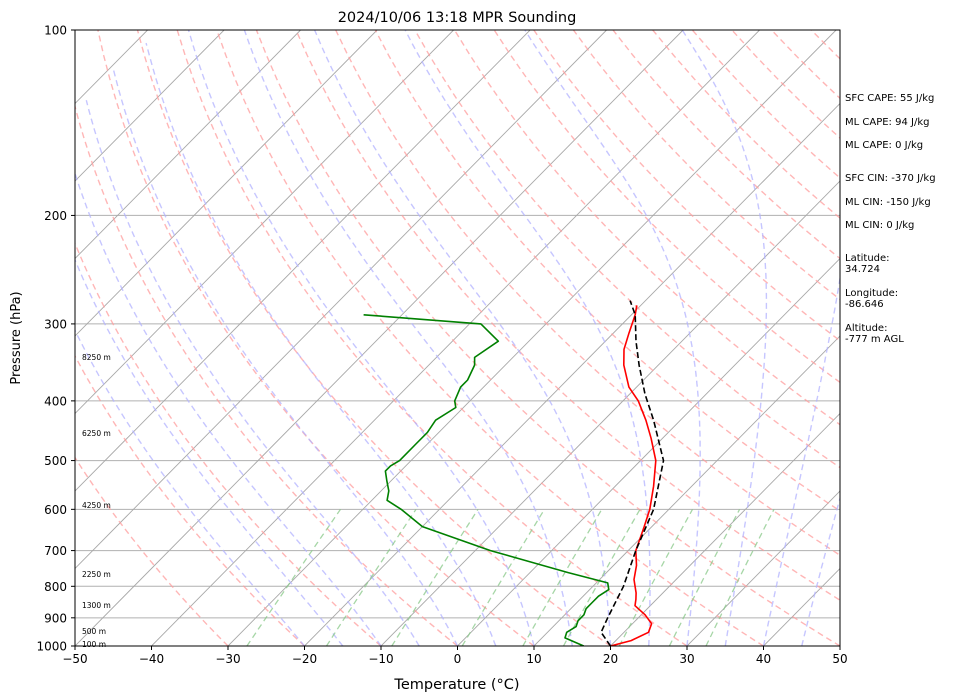 The width and height of the screenshot is (955, 700). Describe the element at coordinates (304, 659) in the screenshot. I see `x-tick-label: −20` at that location.